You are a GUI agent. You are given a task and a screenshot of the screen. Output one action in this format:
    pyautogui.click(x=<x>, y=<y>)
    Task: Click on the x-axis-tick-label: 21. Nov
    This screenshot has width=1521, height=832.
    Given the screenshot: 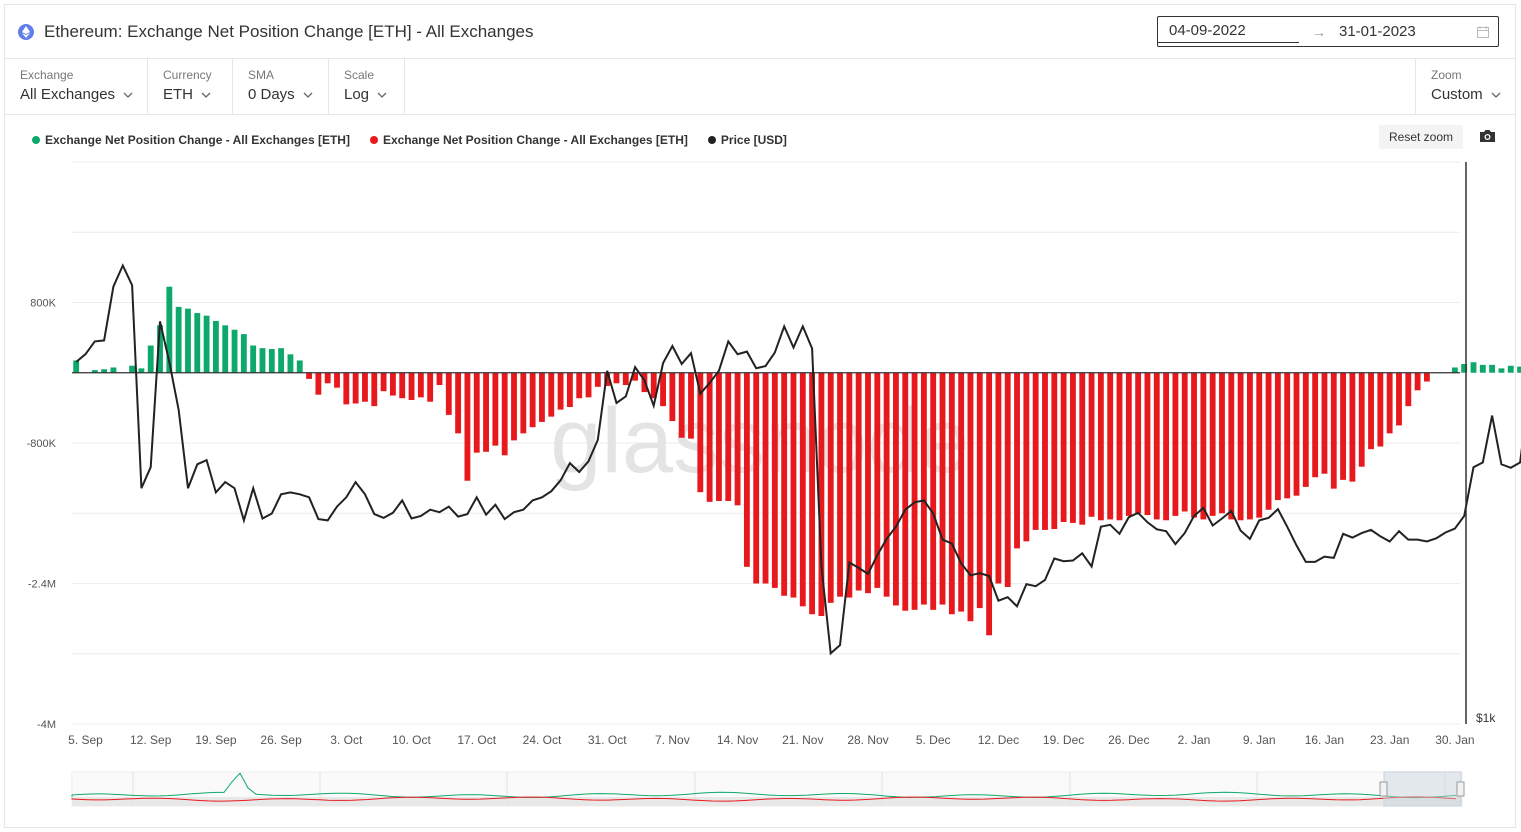 What is the action you would take?
    pyautogui.click(x=802, y=740)
    